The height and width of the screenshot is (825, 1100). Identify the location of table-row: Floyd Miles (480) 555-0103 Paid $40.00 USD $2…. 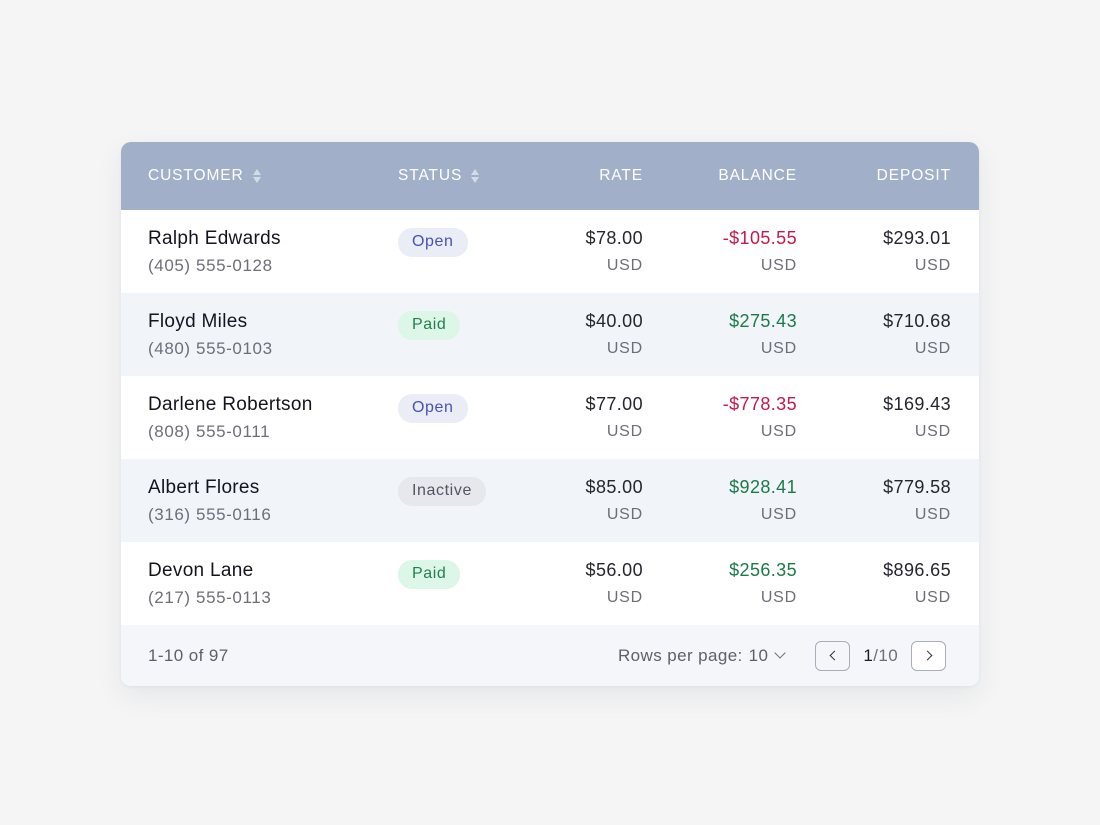
(550, 334).